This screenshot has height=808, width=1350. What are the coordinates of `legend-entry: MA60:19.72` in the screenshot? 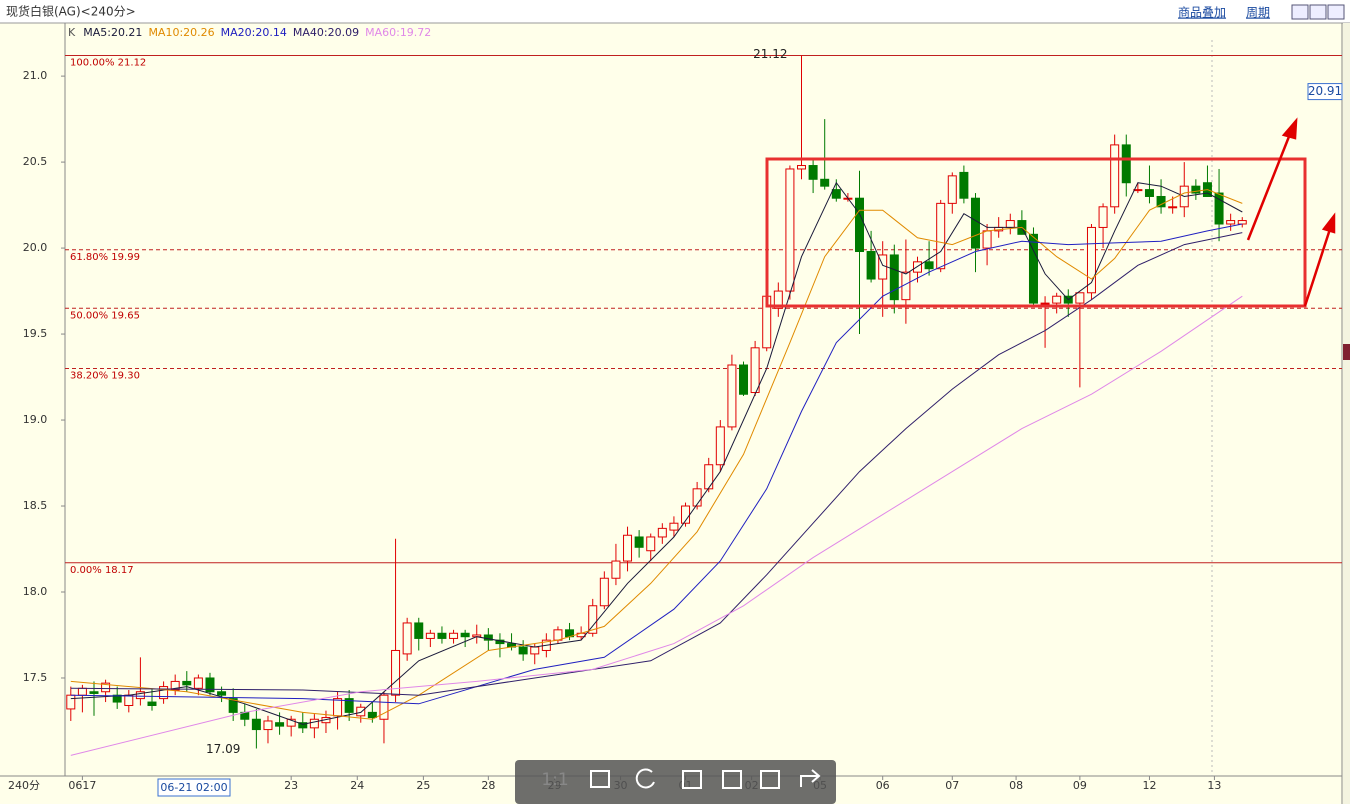 It's located at (398, 32).